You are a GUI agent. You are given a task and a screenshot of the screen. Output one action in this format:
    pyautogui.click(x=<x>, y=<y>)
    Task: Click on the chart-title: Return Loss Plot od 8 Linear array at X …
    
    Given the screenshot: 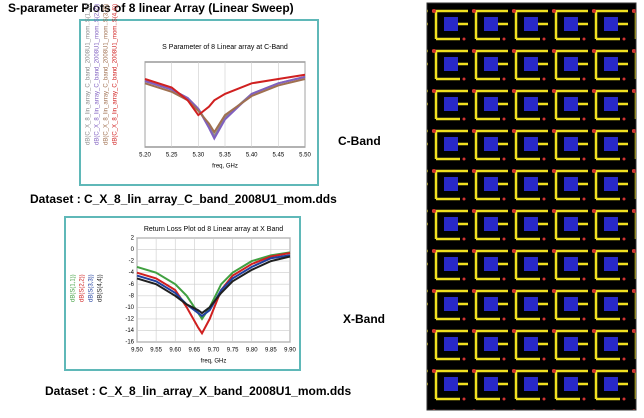 What is the action you would take?
    pyautogui.click(x=213, y=229)
    